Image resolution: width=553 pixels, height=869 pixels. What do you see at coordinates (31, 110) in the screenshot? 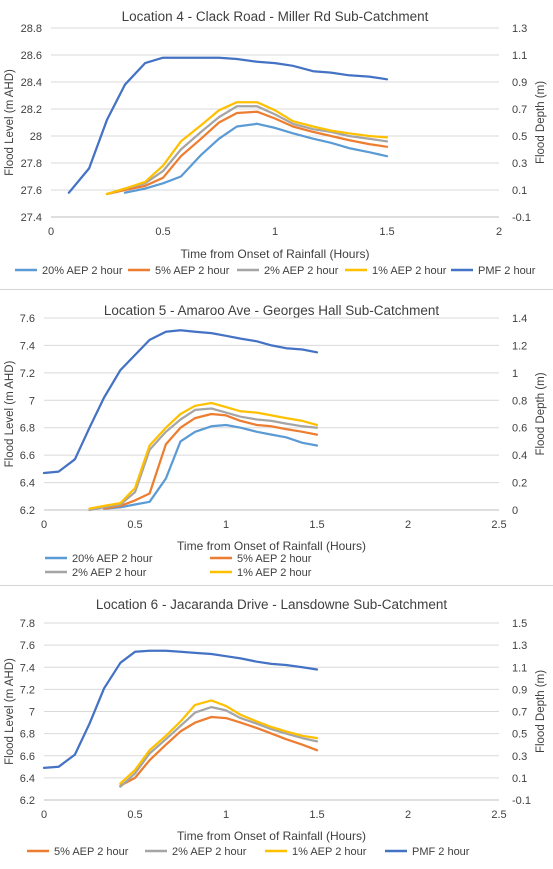
I see `y-tick-label: 28.2` at bounding box center [31, 110].